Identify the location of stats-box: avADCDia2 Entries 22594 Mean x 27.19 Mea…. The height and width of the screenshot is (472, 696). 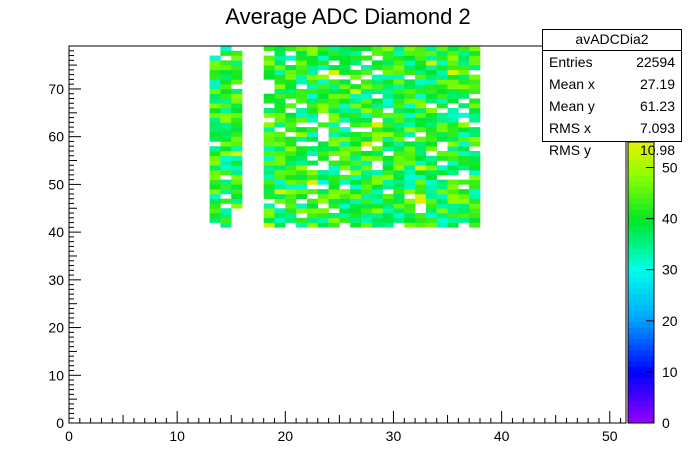
(612, 93).